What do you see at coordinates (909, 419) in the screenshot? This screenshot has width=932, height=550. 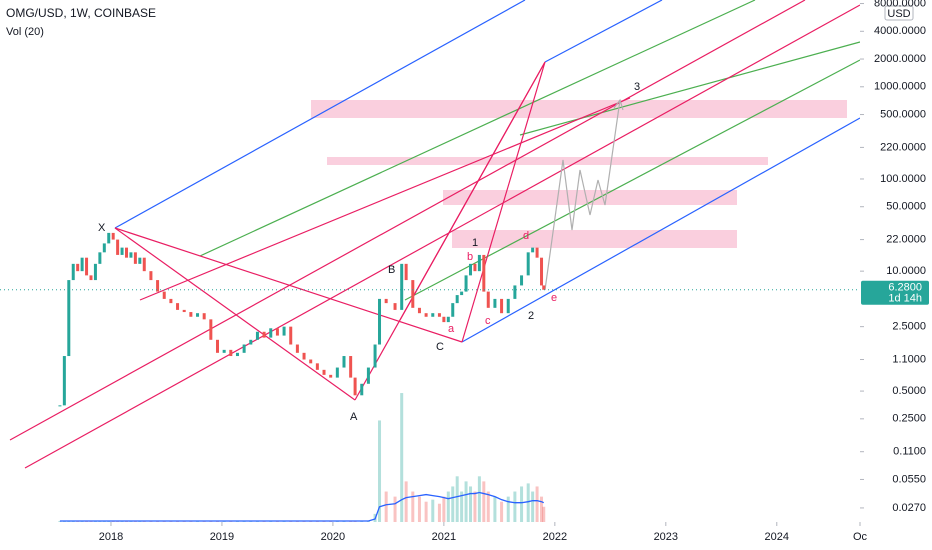 I see `y-tick-label: 0.2500` at bounding box center [909, 419].